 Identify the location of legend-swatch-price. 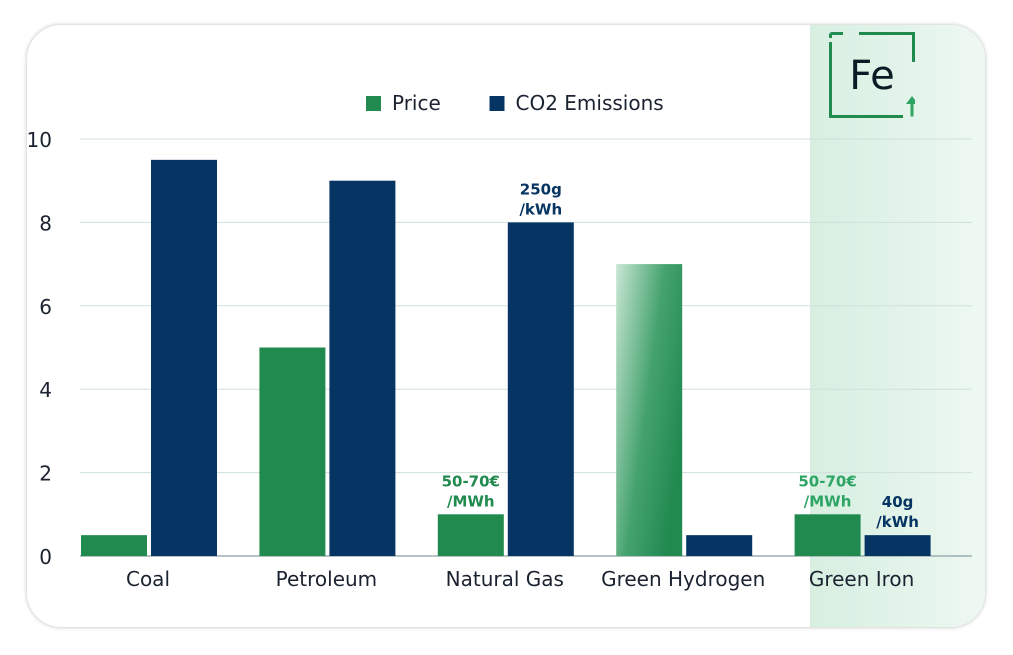
(373, 103).